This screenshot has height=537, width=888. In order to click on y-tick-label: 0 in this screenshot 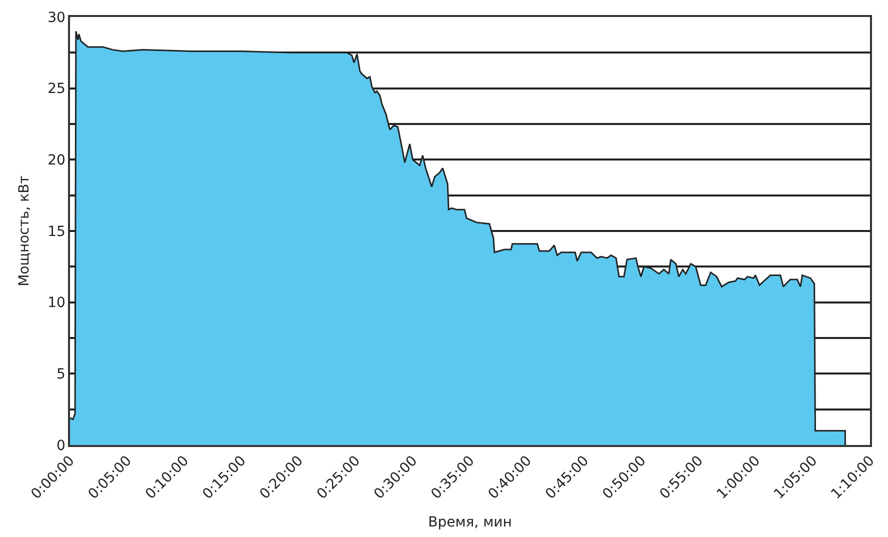, I will do `click(61, 446)`.